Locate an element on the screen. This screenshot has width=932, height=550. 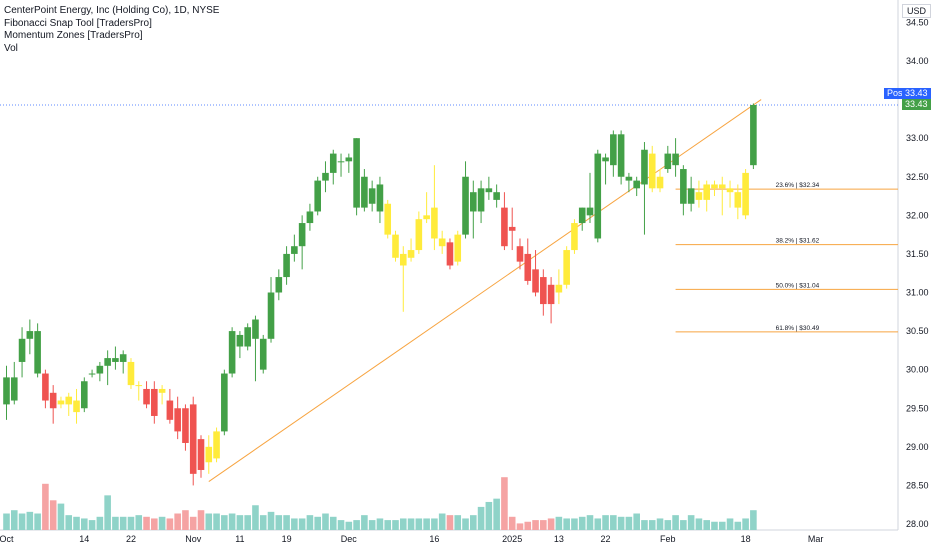
fib-level-label: 38.2% | $31.62 is located at coordinates (798, 241).